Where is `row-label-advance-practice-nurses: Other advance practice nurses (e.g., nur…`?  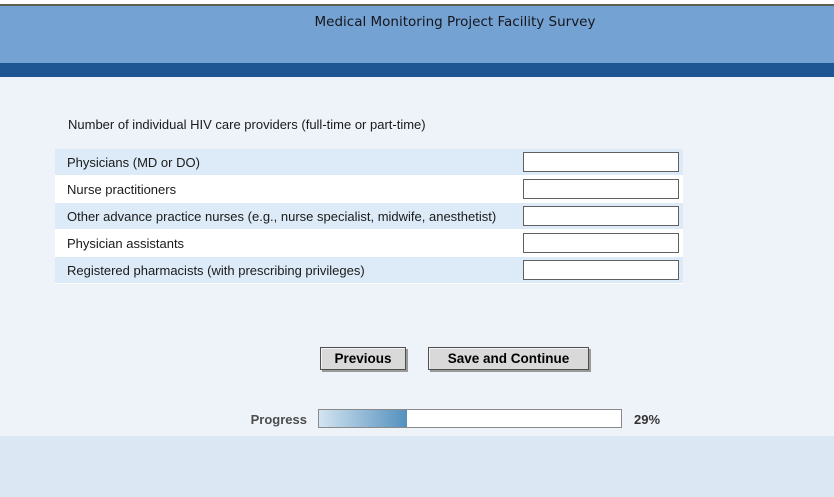 row-label-advance-practice-nurses: Other advance practice nurses (e.g., nur… is located at coordinates (282, 216).